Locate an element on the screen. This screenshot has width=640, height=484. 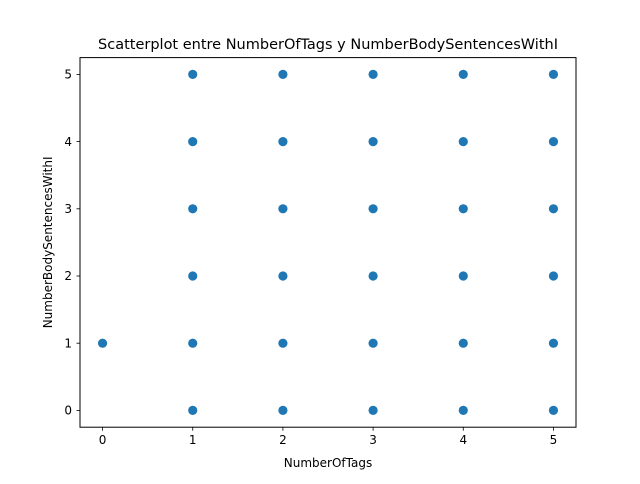
x-axis-label: NumberOfTags is located at coordinates (328, 463).